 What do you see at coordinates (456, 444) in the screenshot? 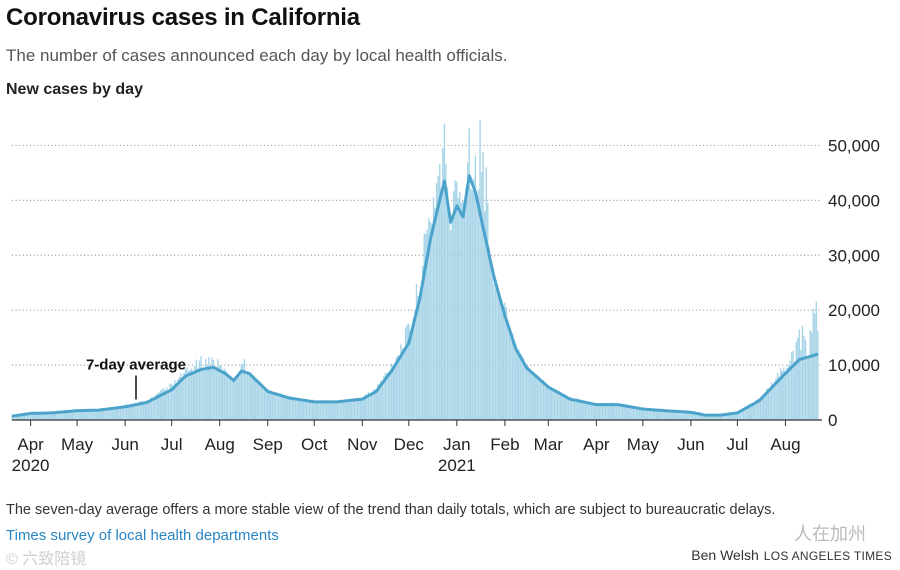
I see `x-tick-label: Jan` at bounding box center [456, 444].